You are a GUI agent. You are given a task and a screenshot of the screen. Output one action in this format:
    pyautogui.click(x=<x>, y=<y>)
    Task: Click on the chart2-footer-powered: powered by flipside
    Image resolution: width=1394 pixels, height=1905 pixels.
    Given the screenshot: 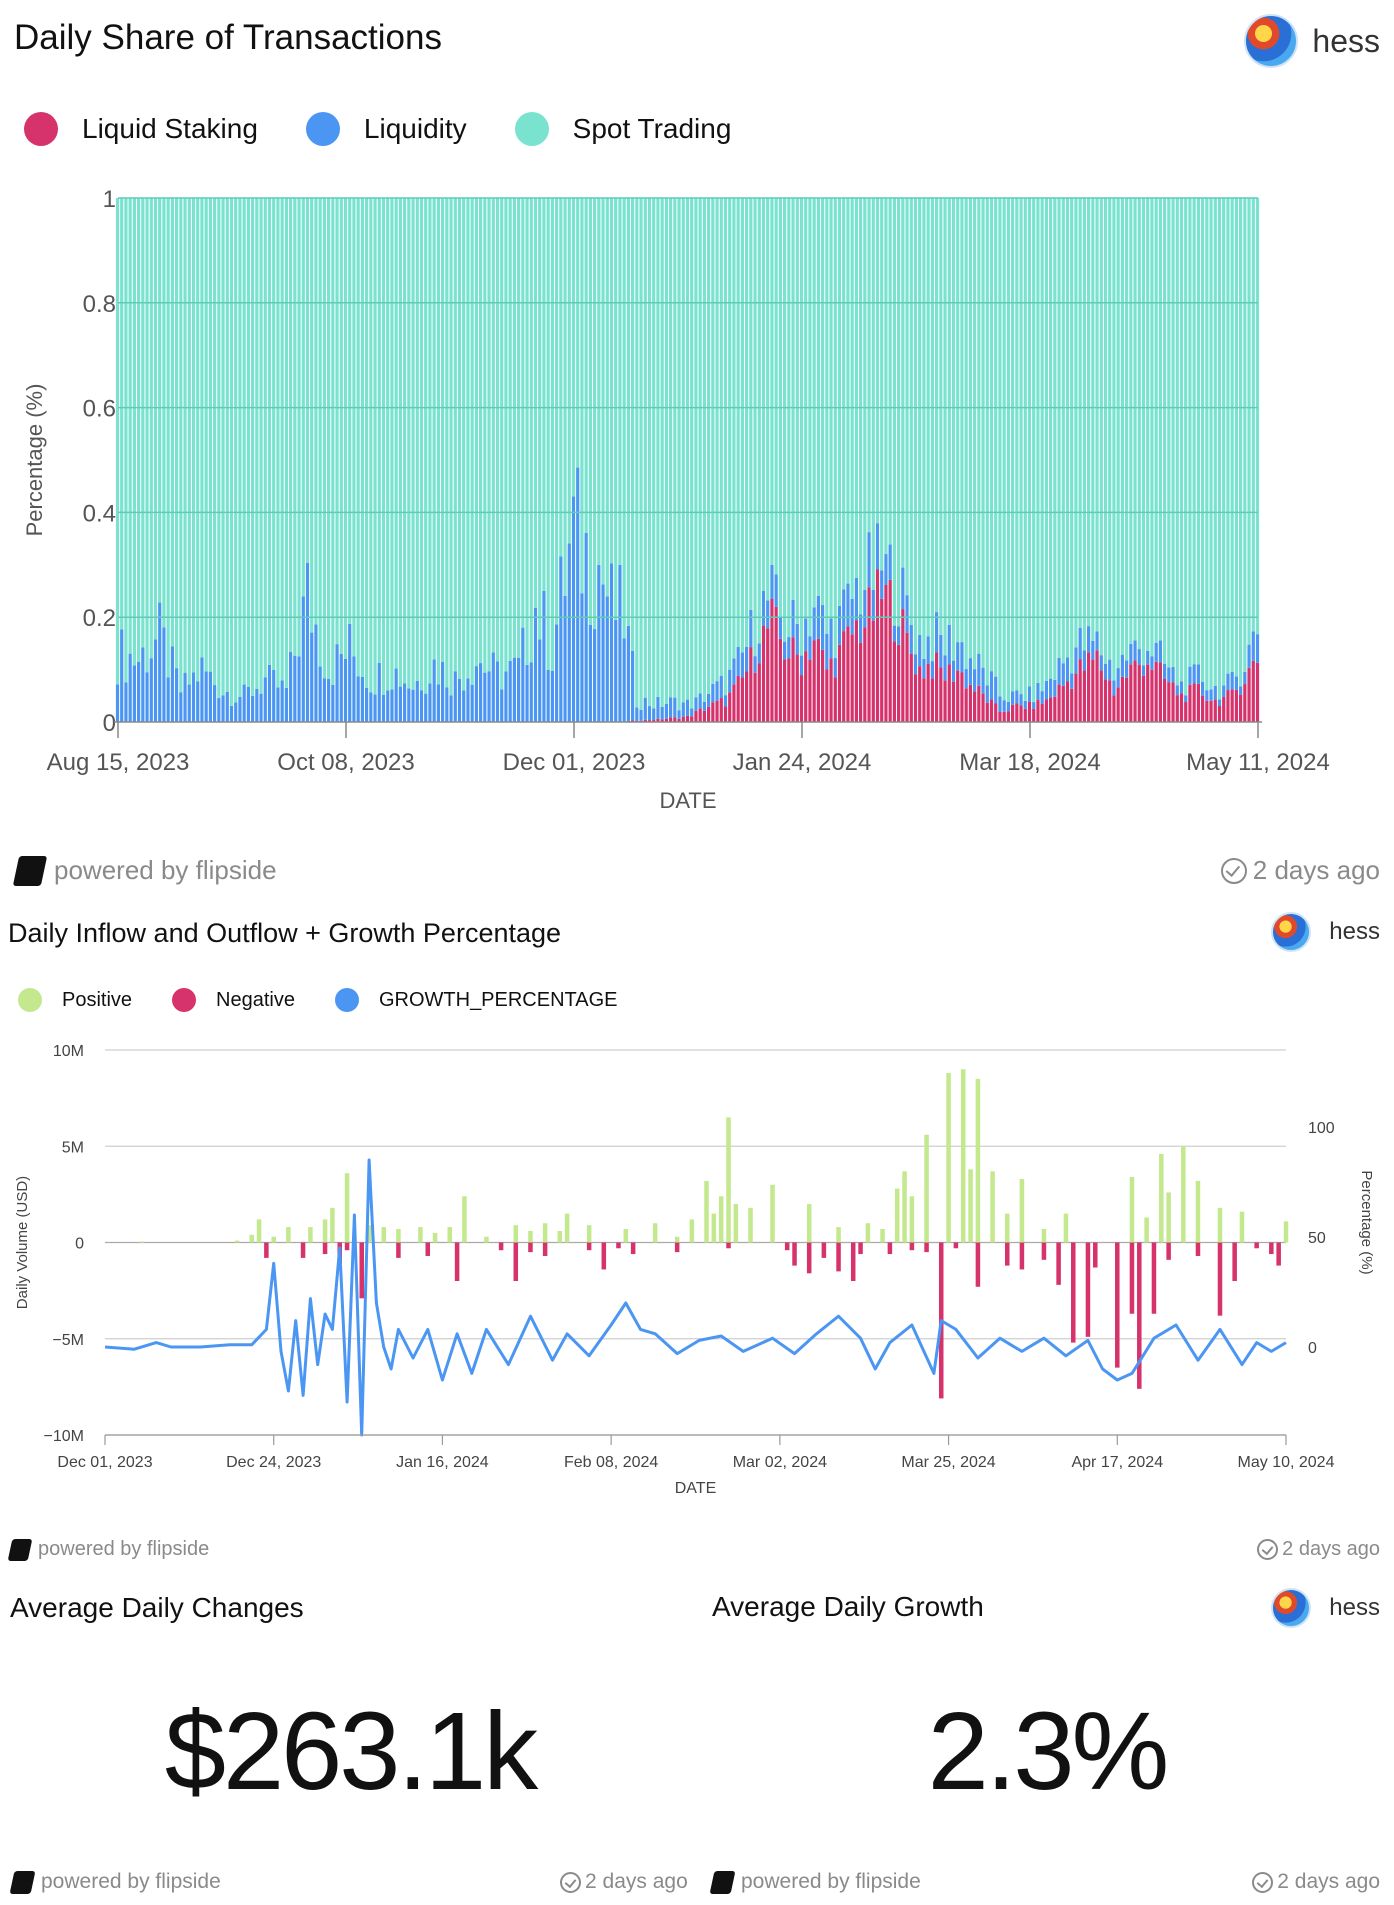 What is the action you would take?
    pyautogui.click(x=108, y=1549)
    